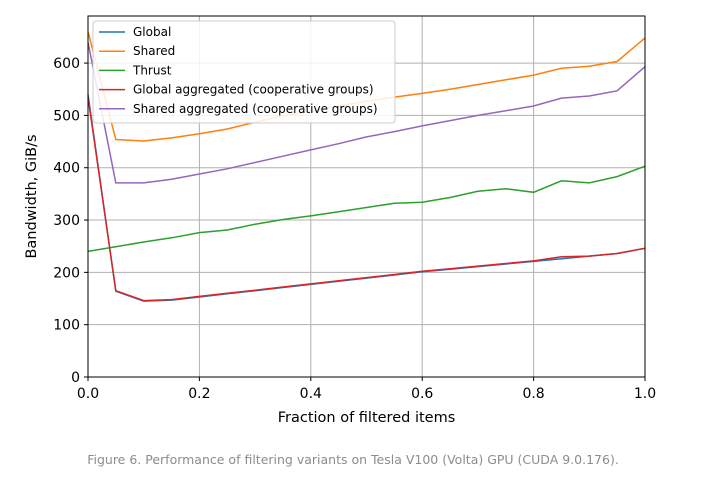 The image size is (706, 477). What do you see at coordinates (152, 32) in the screenshot?
I see `legend-entry: Global` at bounding box center [152, 32].